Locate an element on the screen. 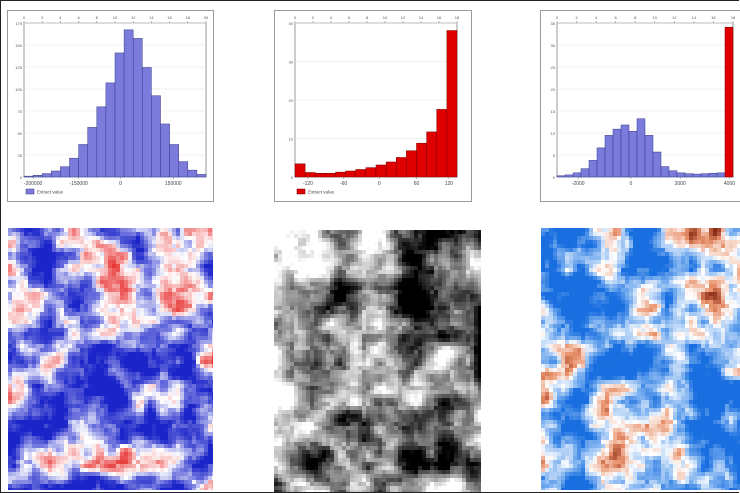  x-tick-label: -150000 is located at coordinates (78, 184).